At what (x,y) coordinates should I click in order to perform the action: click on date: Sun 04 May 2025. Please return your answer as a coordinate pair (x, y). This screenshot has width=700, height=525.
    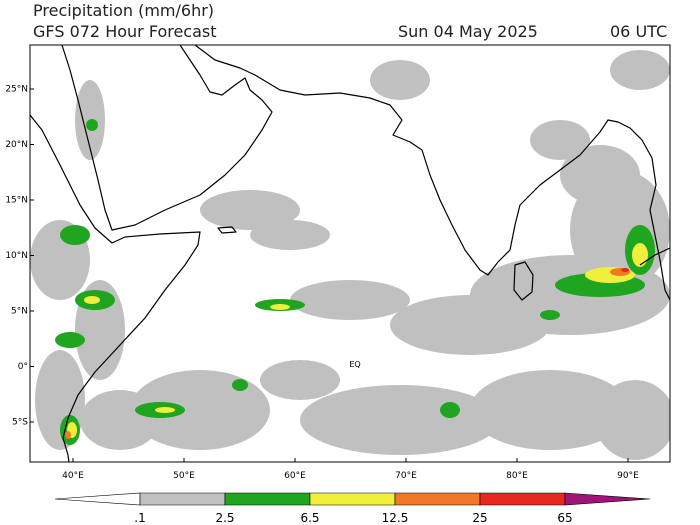
    Looking at the image, I should click on (468, 31).